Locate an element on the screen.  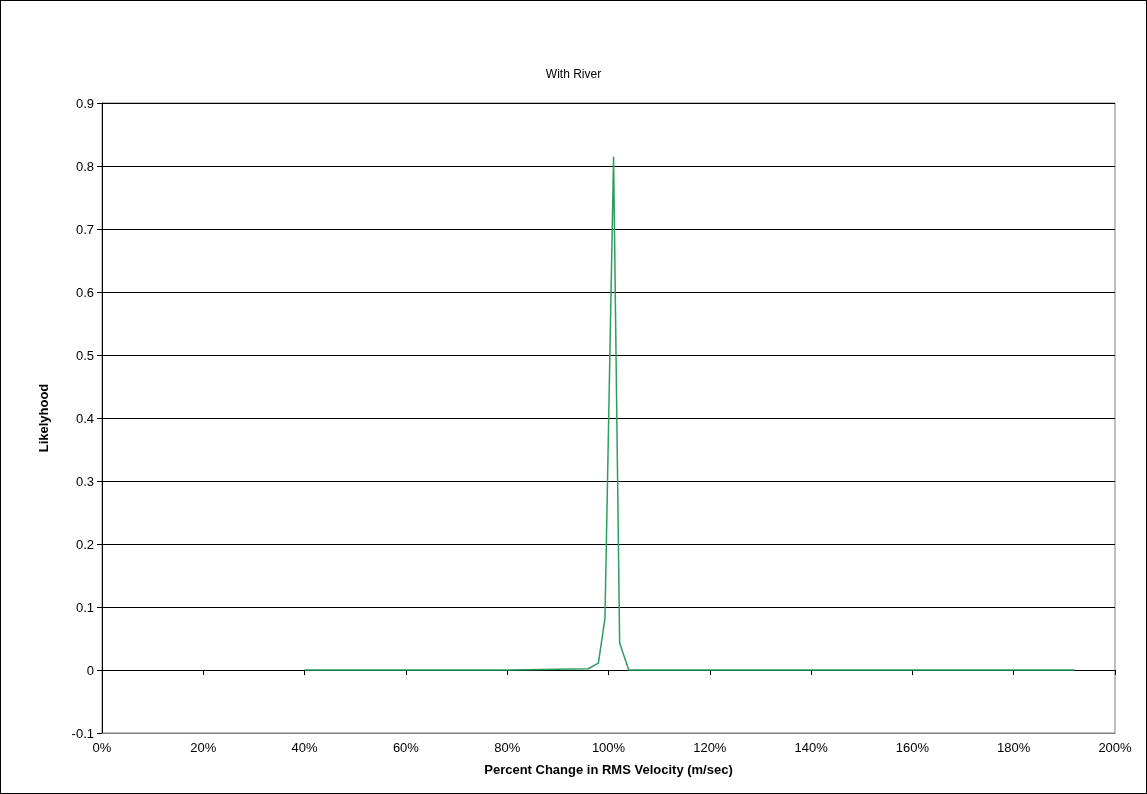
chart-title: With River is located at coordinates (573, 74).